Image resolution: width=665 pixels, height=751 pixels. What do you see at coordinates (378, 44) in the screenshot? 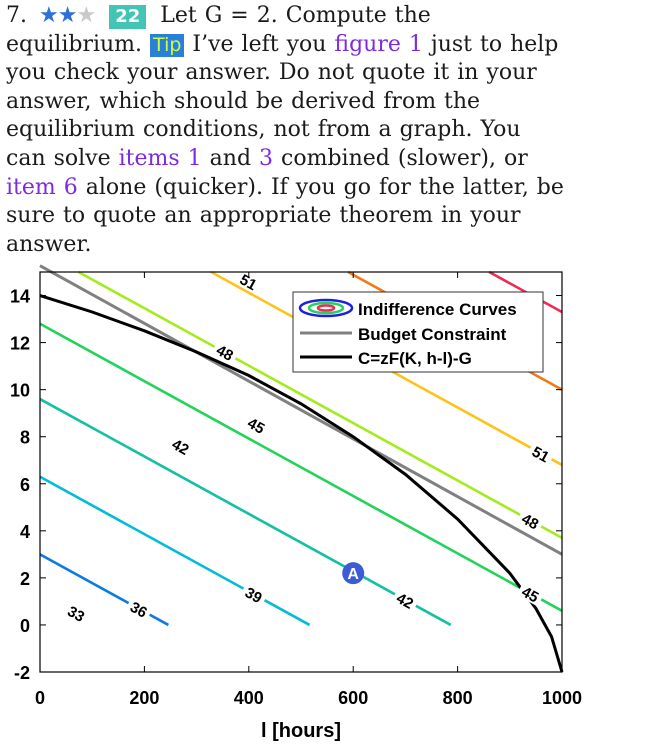
I see `figure-link: figure 1` at bounding box center [378, 44].